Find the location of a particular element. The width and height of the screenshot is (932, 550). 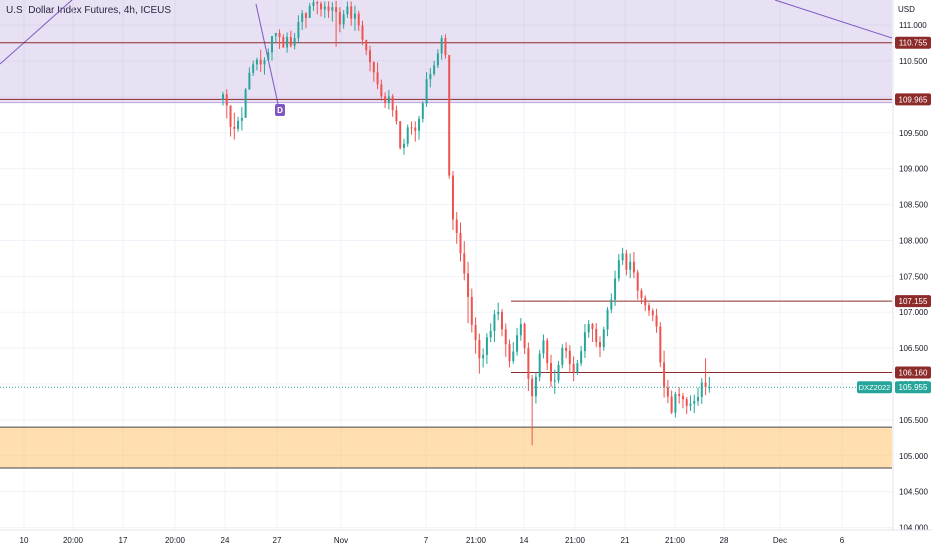

y-tick-label: 111.000 is located at coordinates (913, 25).